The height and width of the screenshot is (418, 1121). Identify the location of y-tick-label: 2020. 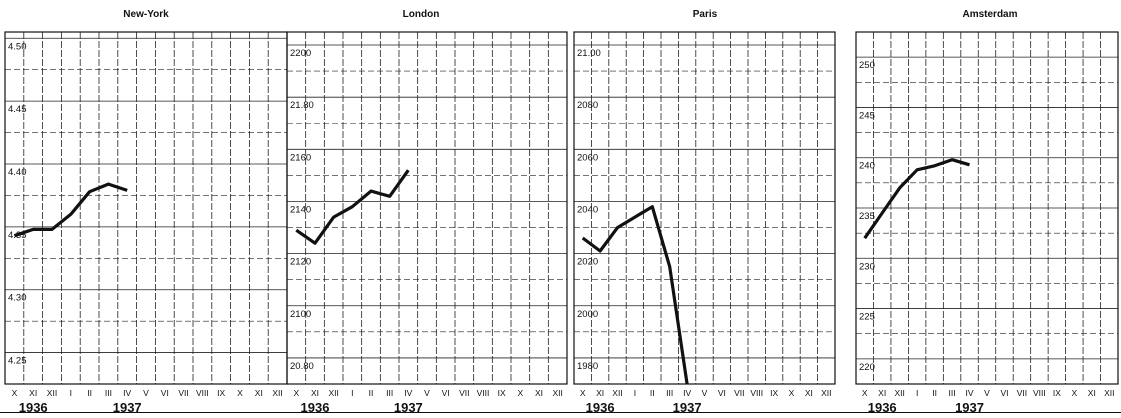
(587, 262).